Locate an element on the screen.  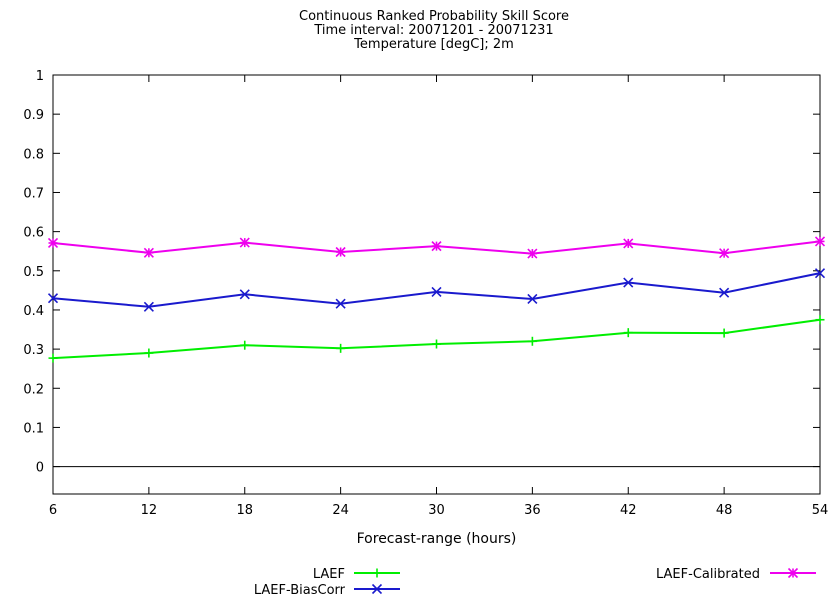
legend-label: LAEF is located at coordinates (329, 574).